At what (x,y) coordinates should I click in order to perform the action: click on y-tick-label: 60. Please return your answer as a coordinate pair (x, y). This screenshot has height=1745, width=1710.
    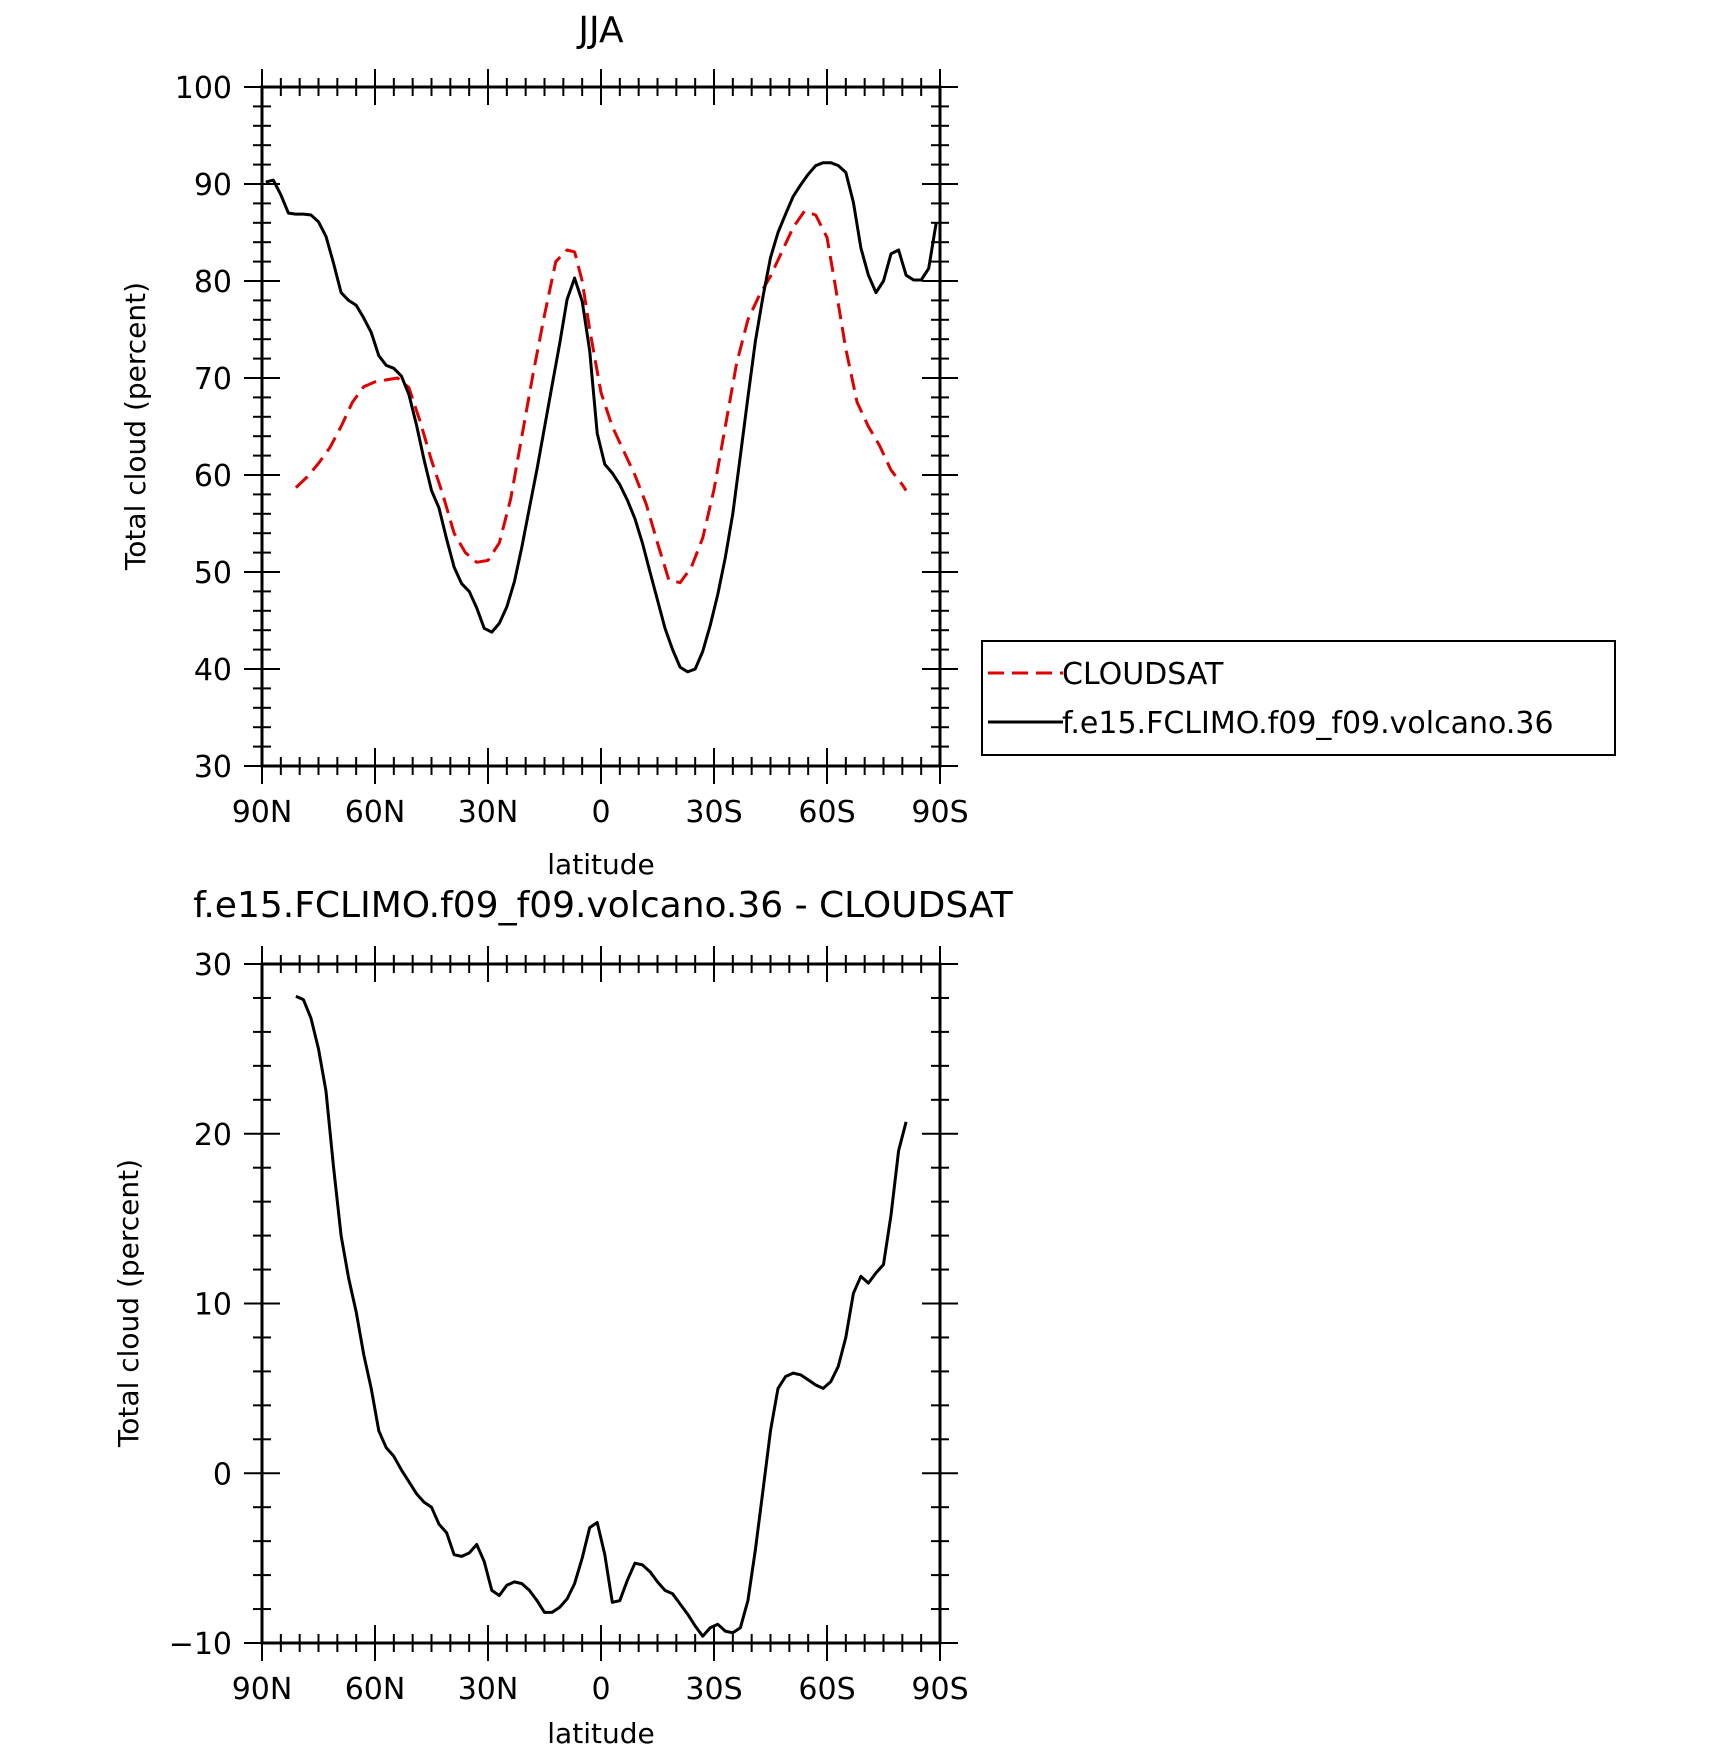
    Looking at the image, I should click on (213, 476).